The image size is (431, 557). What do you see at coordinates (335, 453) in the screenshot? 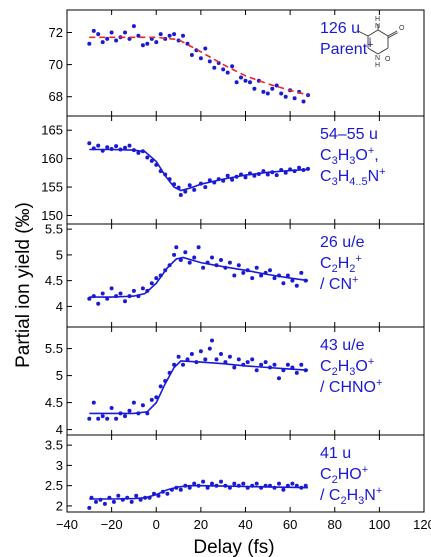
I see `species-label-line: 41 u` at bounding box center [335, 453].